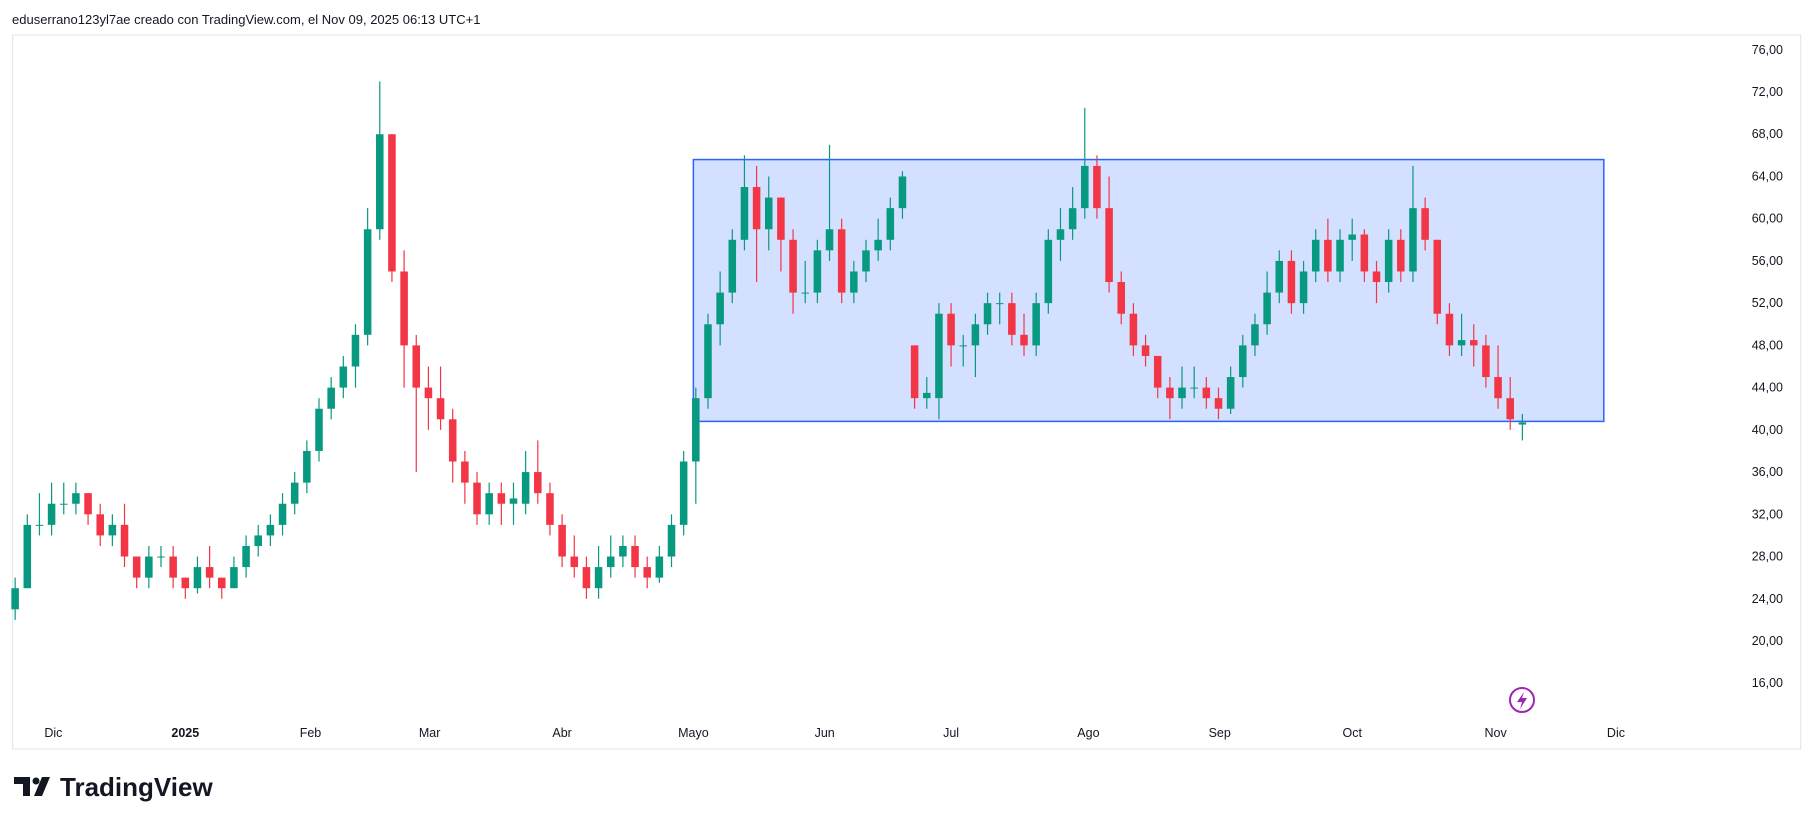  What do you see at coordinates (1352, 733) in the screenshot?
I see `x-tick-label: Oct` at bounding box center [1352, 733].